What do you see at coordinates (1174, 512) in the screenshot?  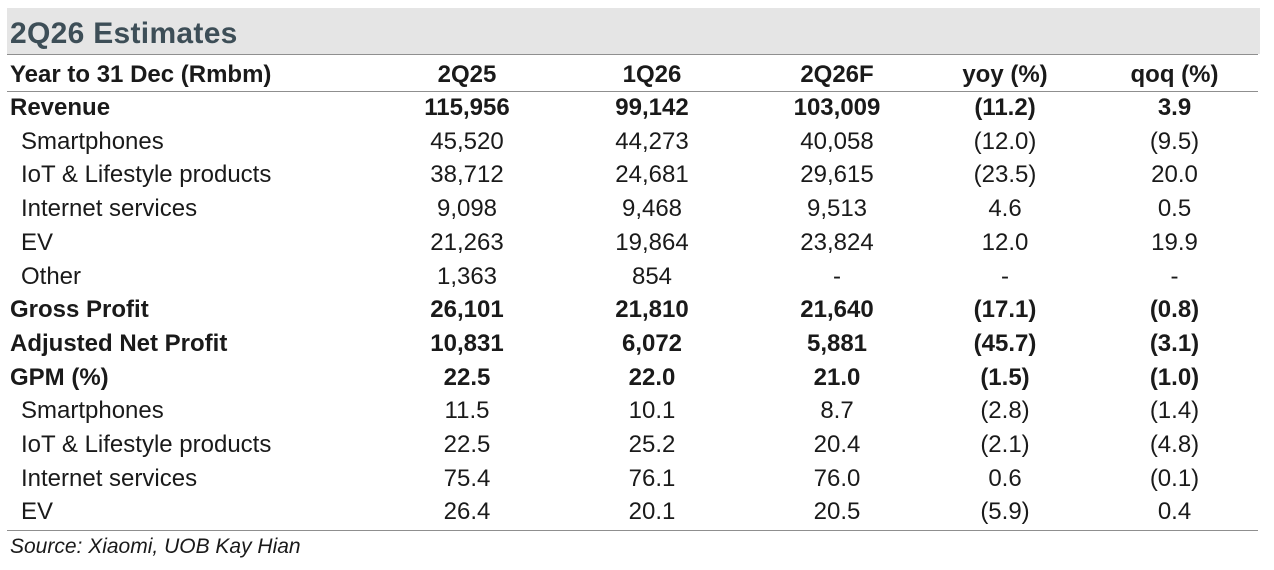 I see `cell-qoq: 0.4` at bounding box center [1174, 512].